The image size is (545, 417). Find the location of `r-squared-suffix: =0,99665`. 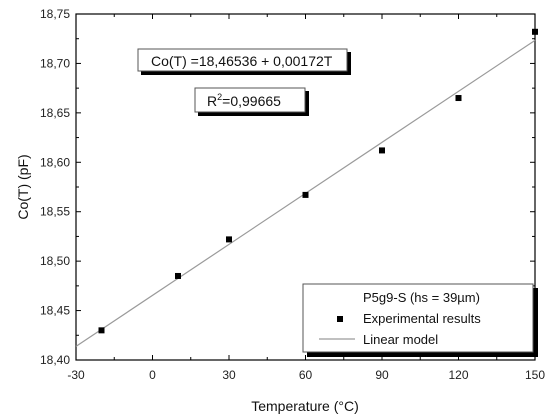

r-squared-suffix: =0,99665 is located at coordinates (251, 101).